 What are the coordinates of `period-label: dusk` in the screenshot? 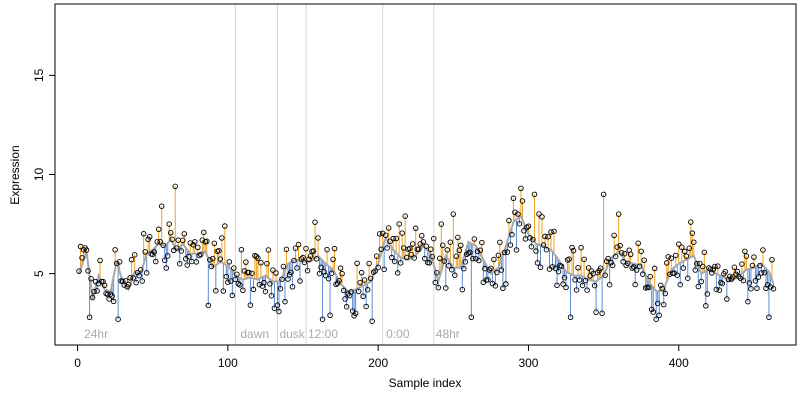 It's located at (292, 334).